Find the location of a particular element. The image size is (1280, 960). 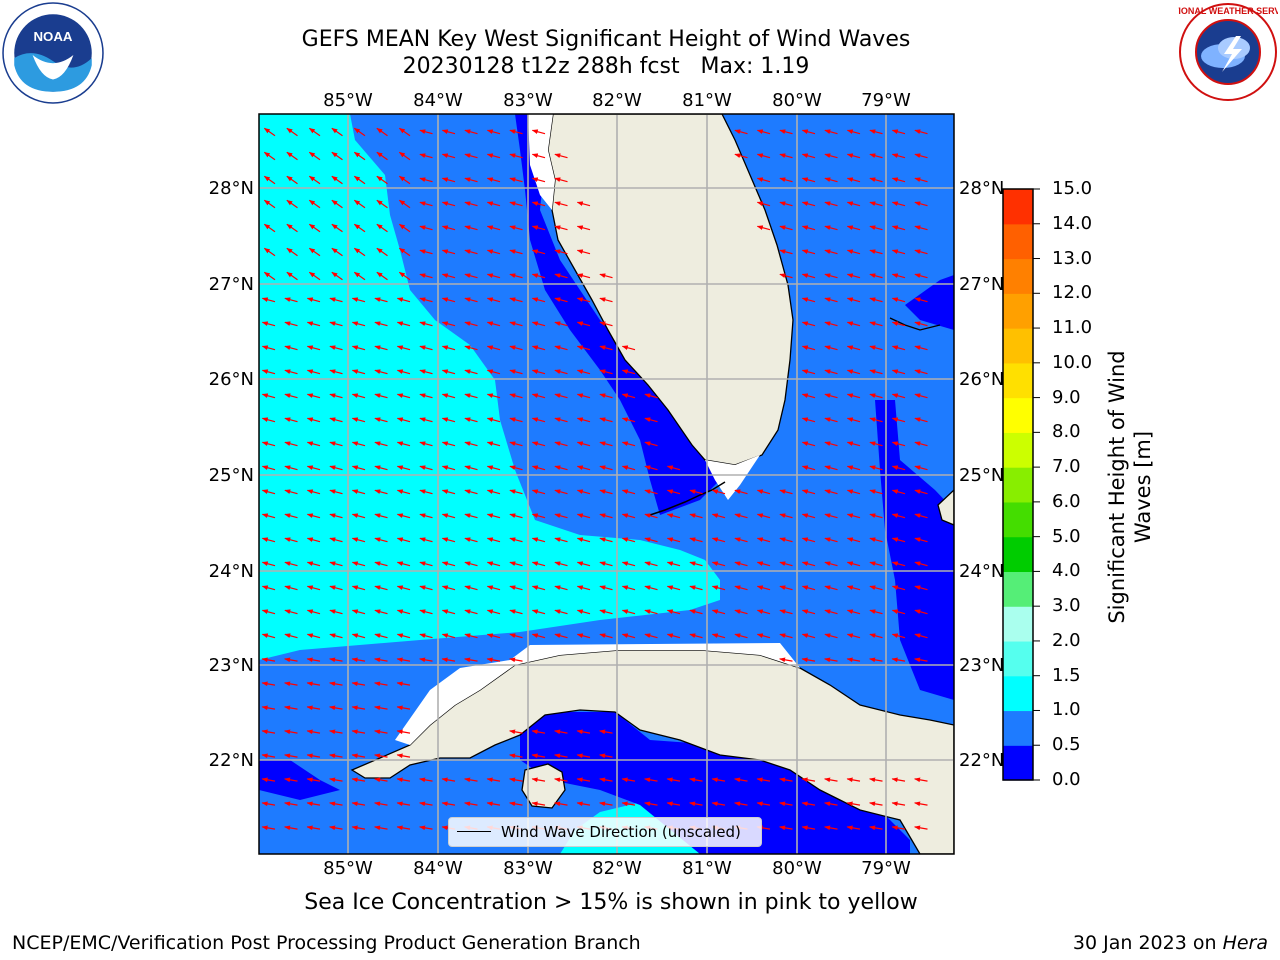

noaa-logo-text: NOAA is located at coordinates (52, 36).